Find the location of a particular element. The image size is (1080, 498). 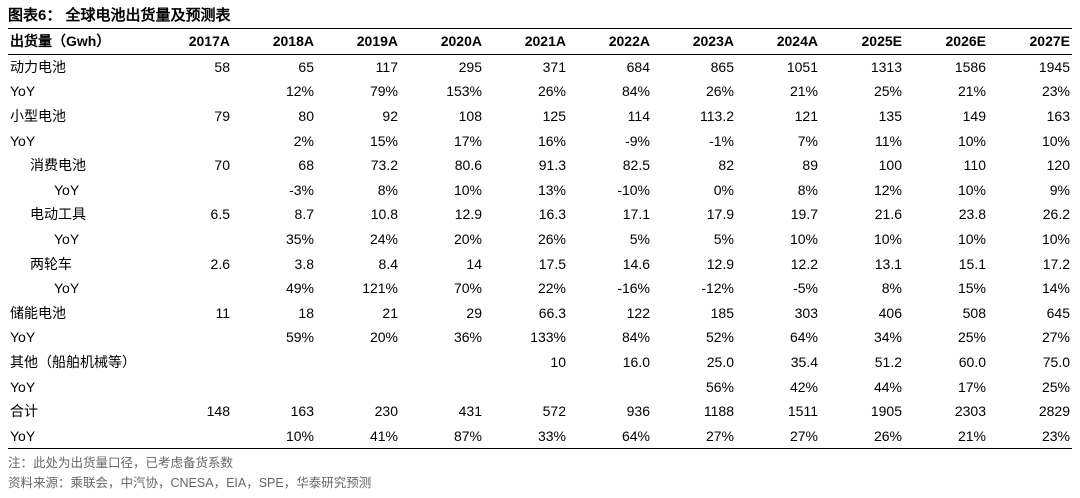

table-cell: 79% is located at coordinates (383, 91).